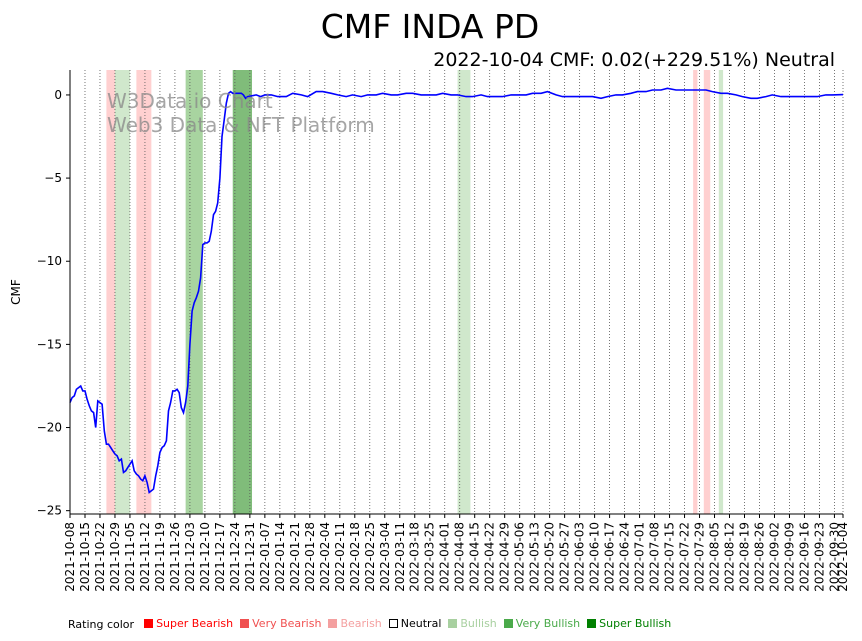 Image resolution: width=862 pixels, height=641 pixels. I want to click on watermark-line: W3Data.io Chart, so click(190, 101).